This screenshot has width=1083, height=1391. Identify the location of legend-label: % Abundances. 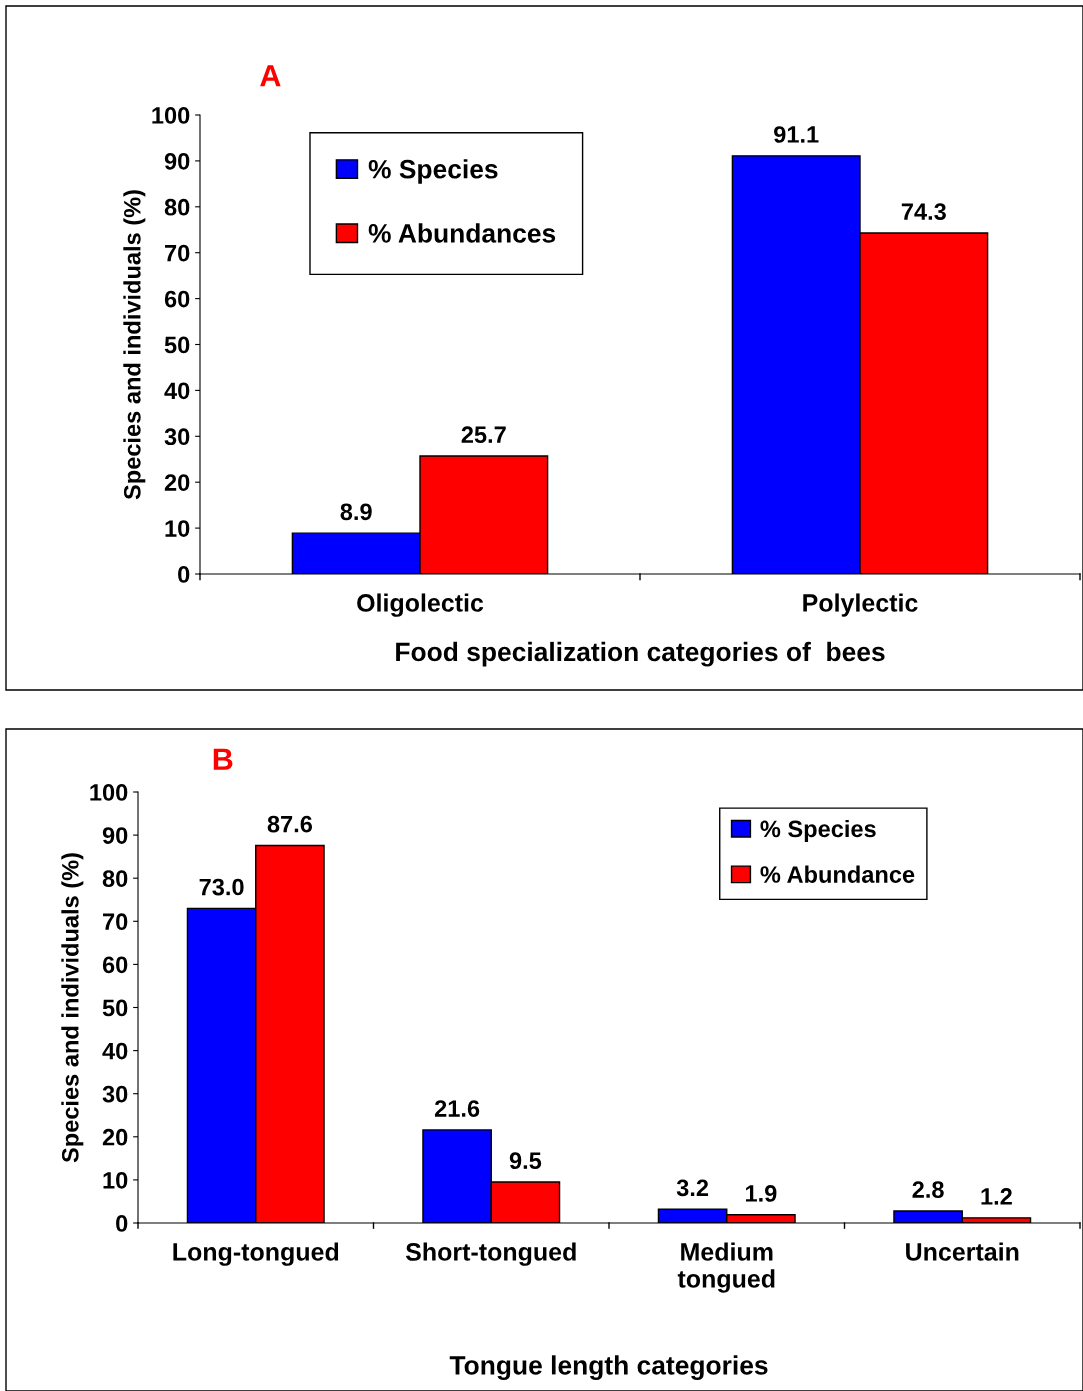
(462, 233).